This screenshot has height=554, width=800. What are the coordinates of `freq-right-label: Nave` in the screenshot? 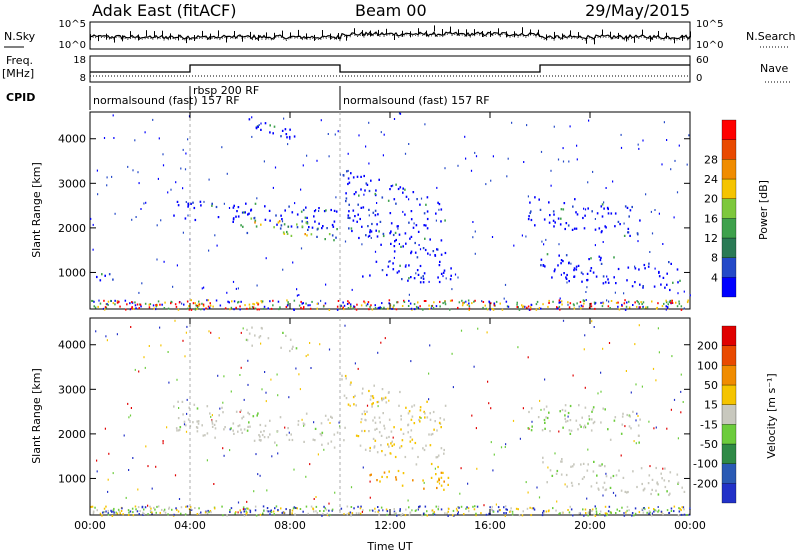 It's located at (774, 68).